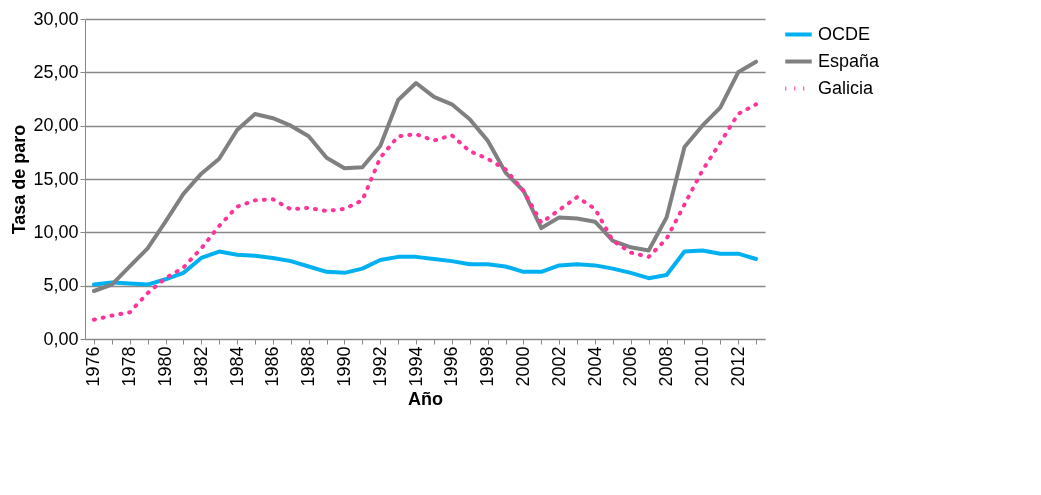 The width and height of the screenshot is (1041, 495). What do you see at coordinates (165, 366) in the screenshot?
I see `x-tick-label: 1980` at bounding box center [165, 366].